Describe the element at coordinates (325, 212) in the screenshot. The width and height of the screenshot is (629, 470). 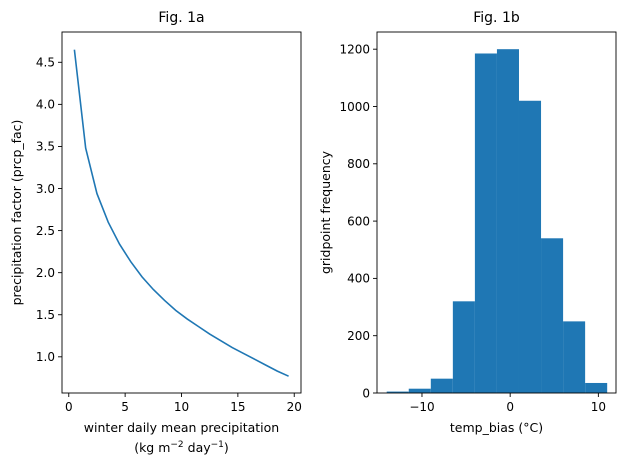
I see `y-axis-label-1b: gridpoint frequency` at that location.